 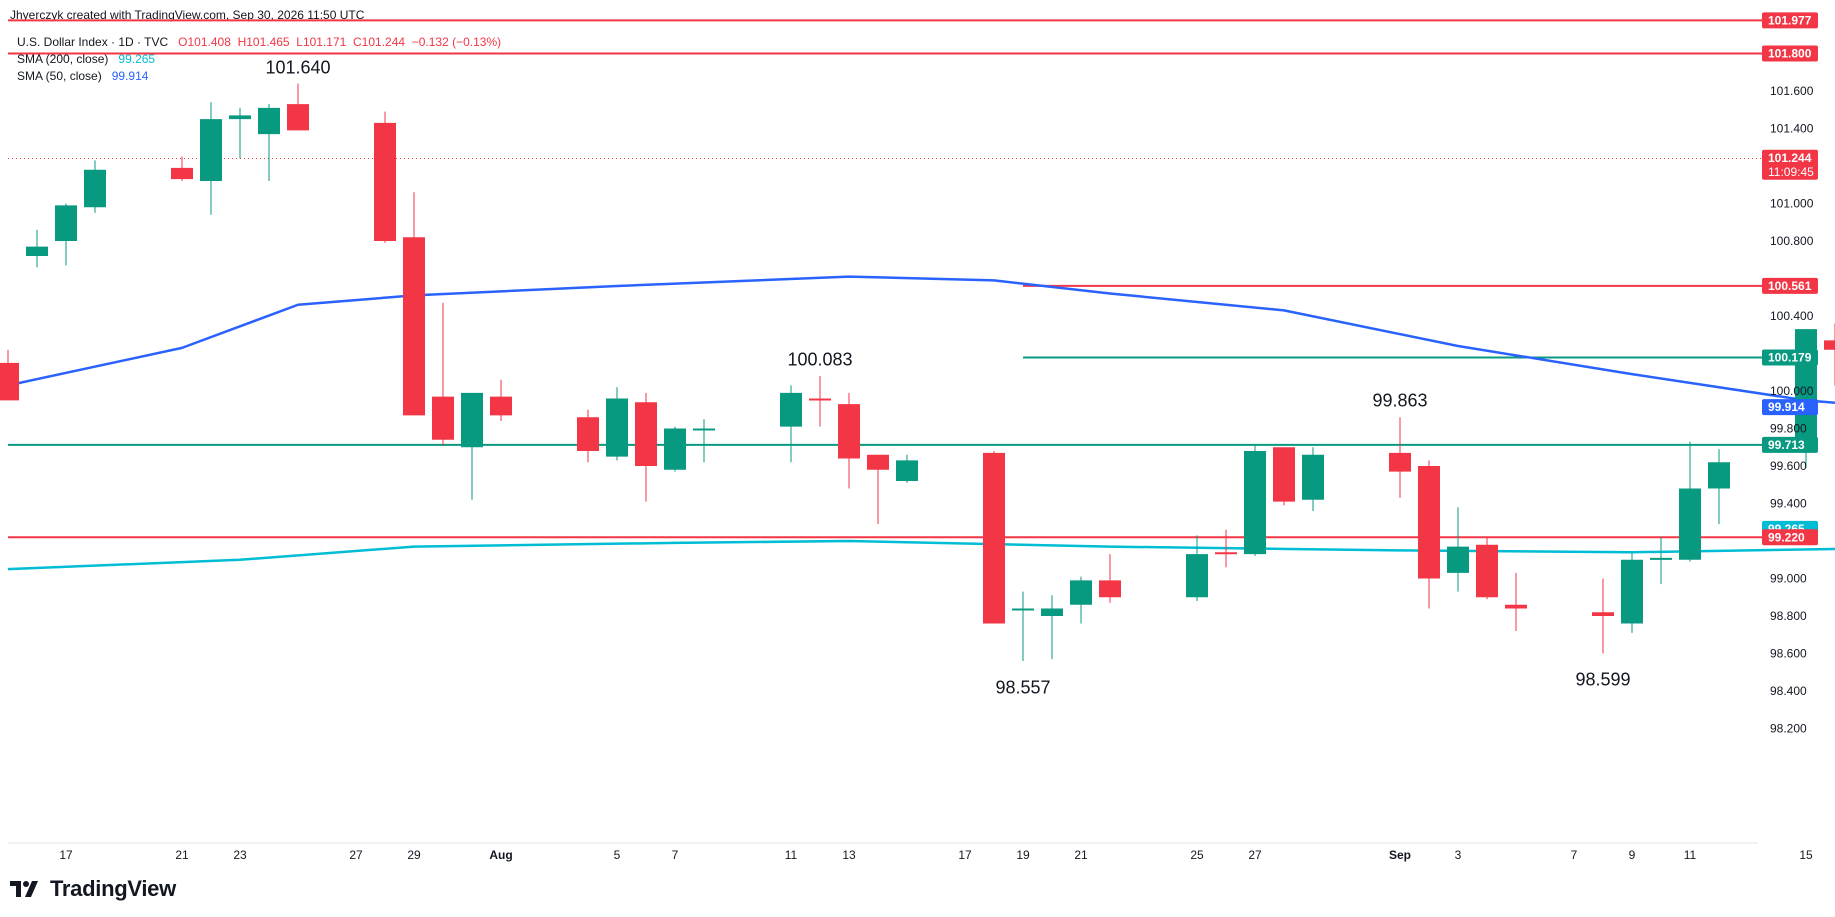 What do you see at coordinates (204, 42) in the screenshot?
I see `legend-open: O101.408` at bounding box center [204, 42].